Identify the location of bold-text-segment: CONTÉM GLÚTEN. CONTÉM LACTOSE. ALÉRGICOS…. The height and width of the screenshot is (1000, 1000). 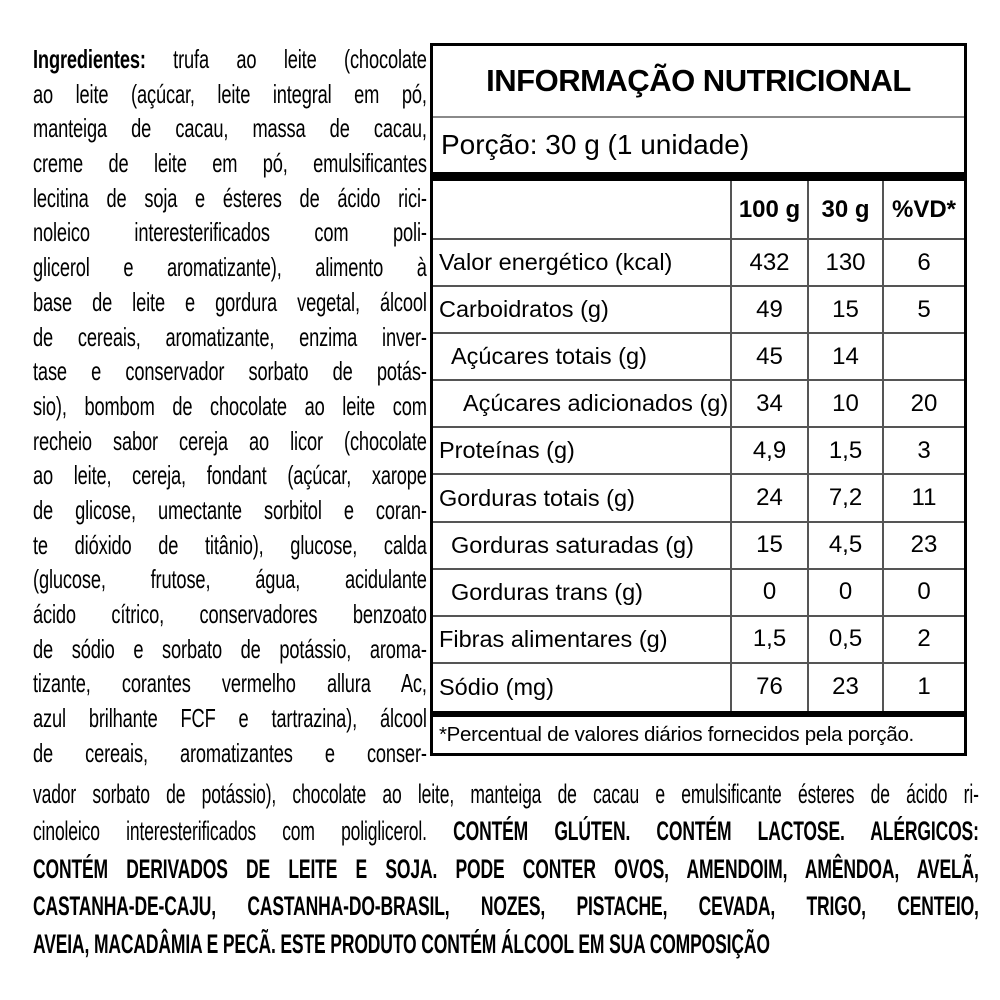
(716, 831).